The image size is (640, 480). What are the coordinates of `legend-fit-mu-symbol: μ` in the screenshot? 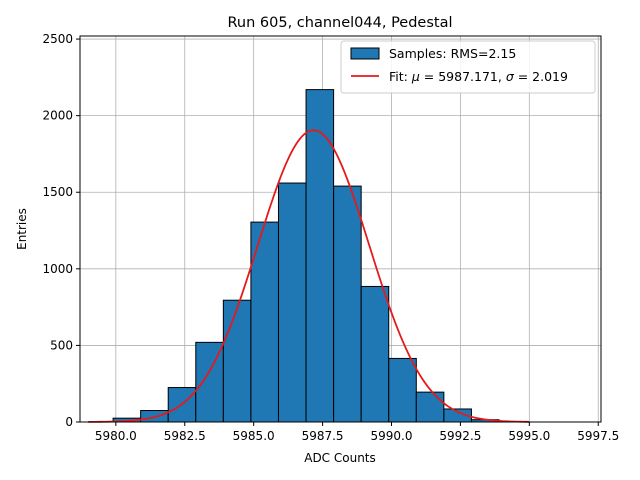 It's located at (415, 76).